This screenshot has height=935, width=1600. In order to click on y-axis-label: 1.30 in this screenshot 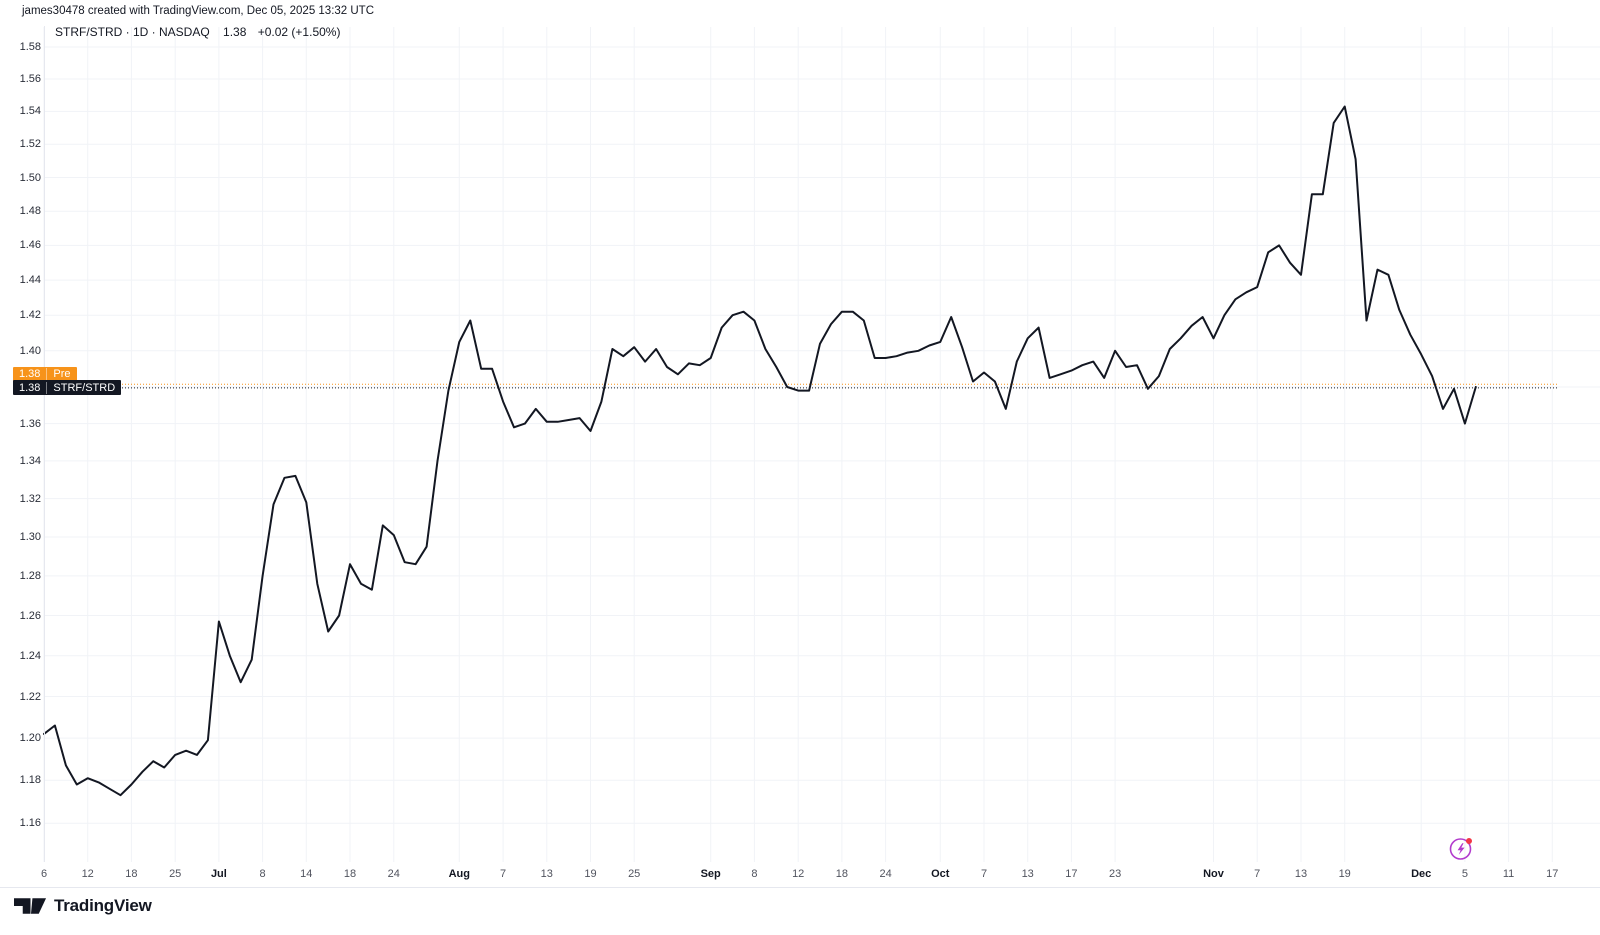, I will do `click(30, 537)`.